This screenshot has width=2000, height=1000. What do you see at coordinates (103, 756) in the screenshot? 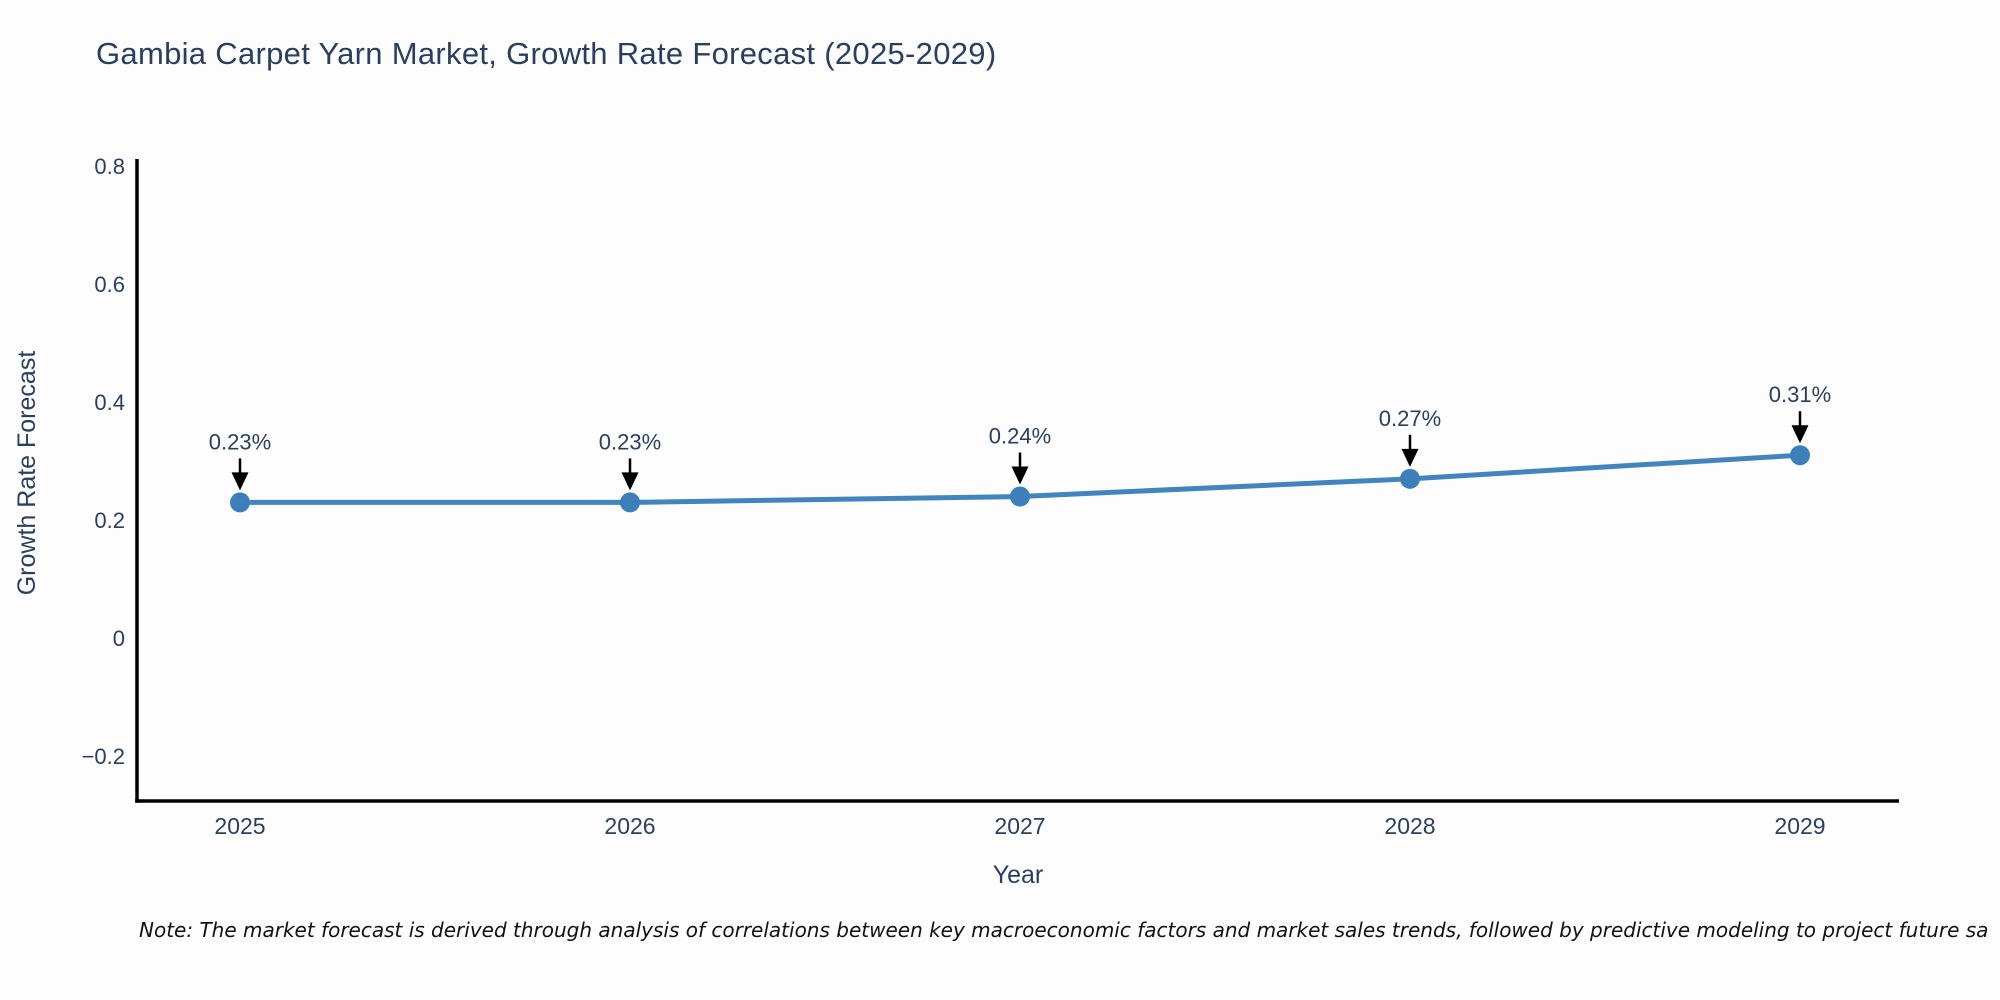
I see `y-tick-label: −0.2` at bounding box center [103, 756].